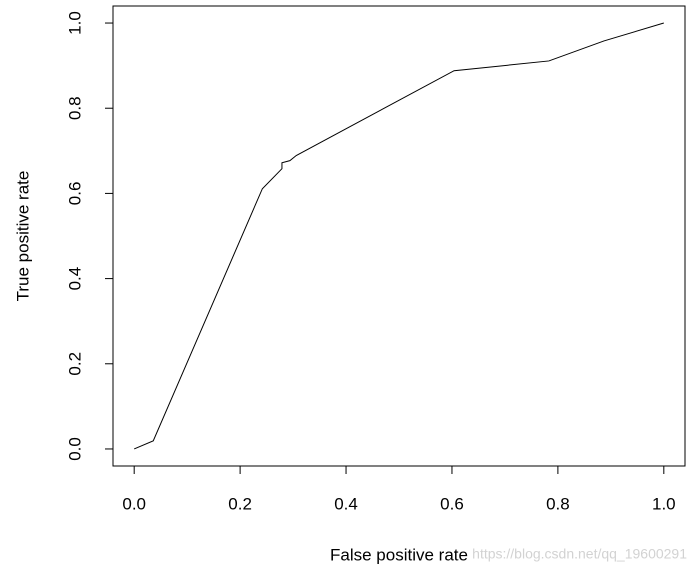 Image resolution: width=694 pixels, height=572 pixels. I want to click on y-tick-label: 0.0, so click(74, 449).